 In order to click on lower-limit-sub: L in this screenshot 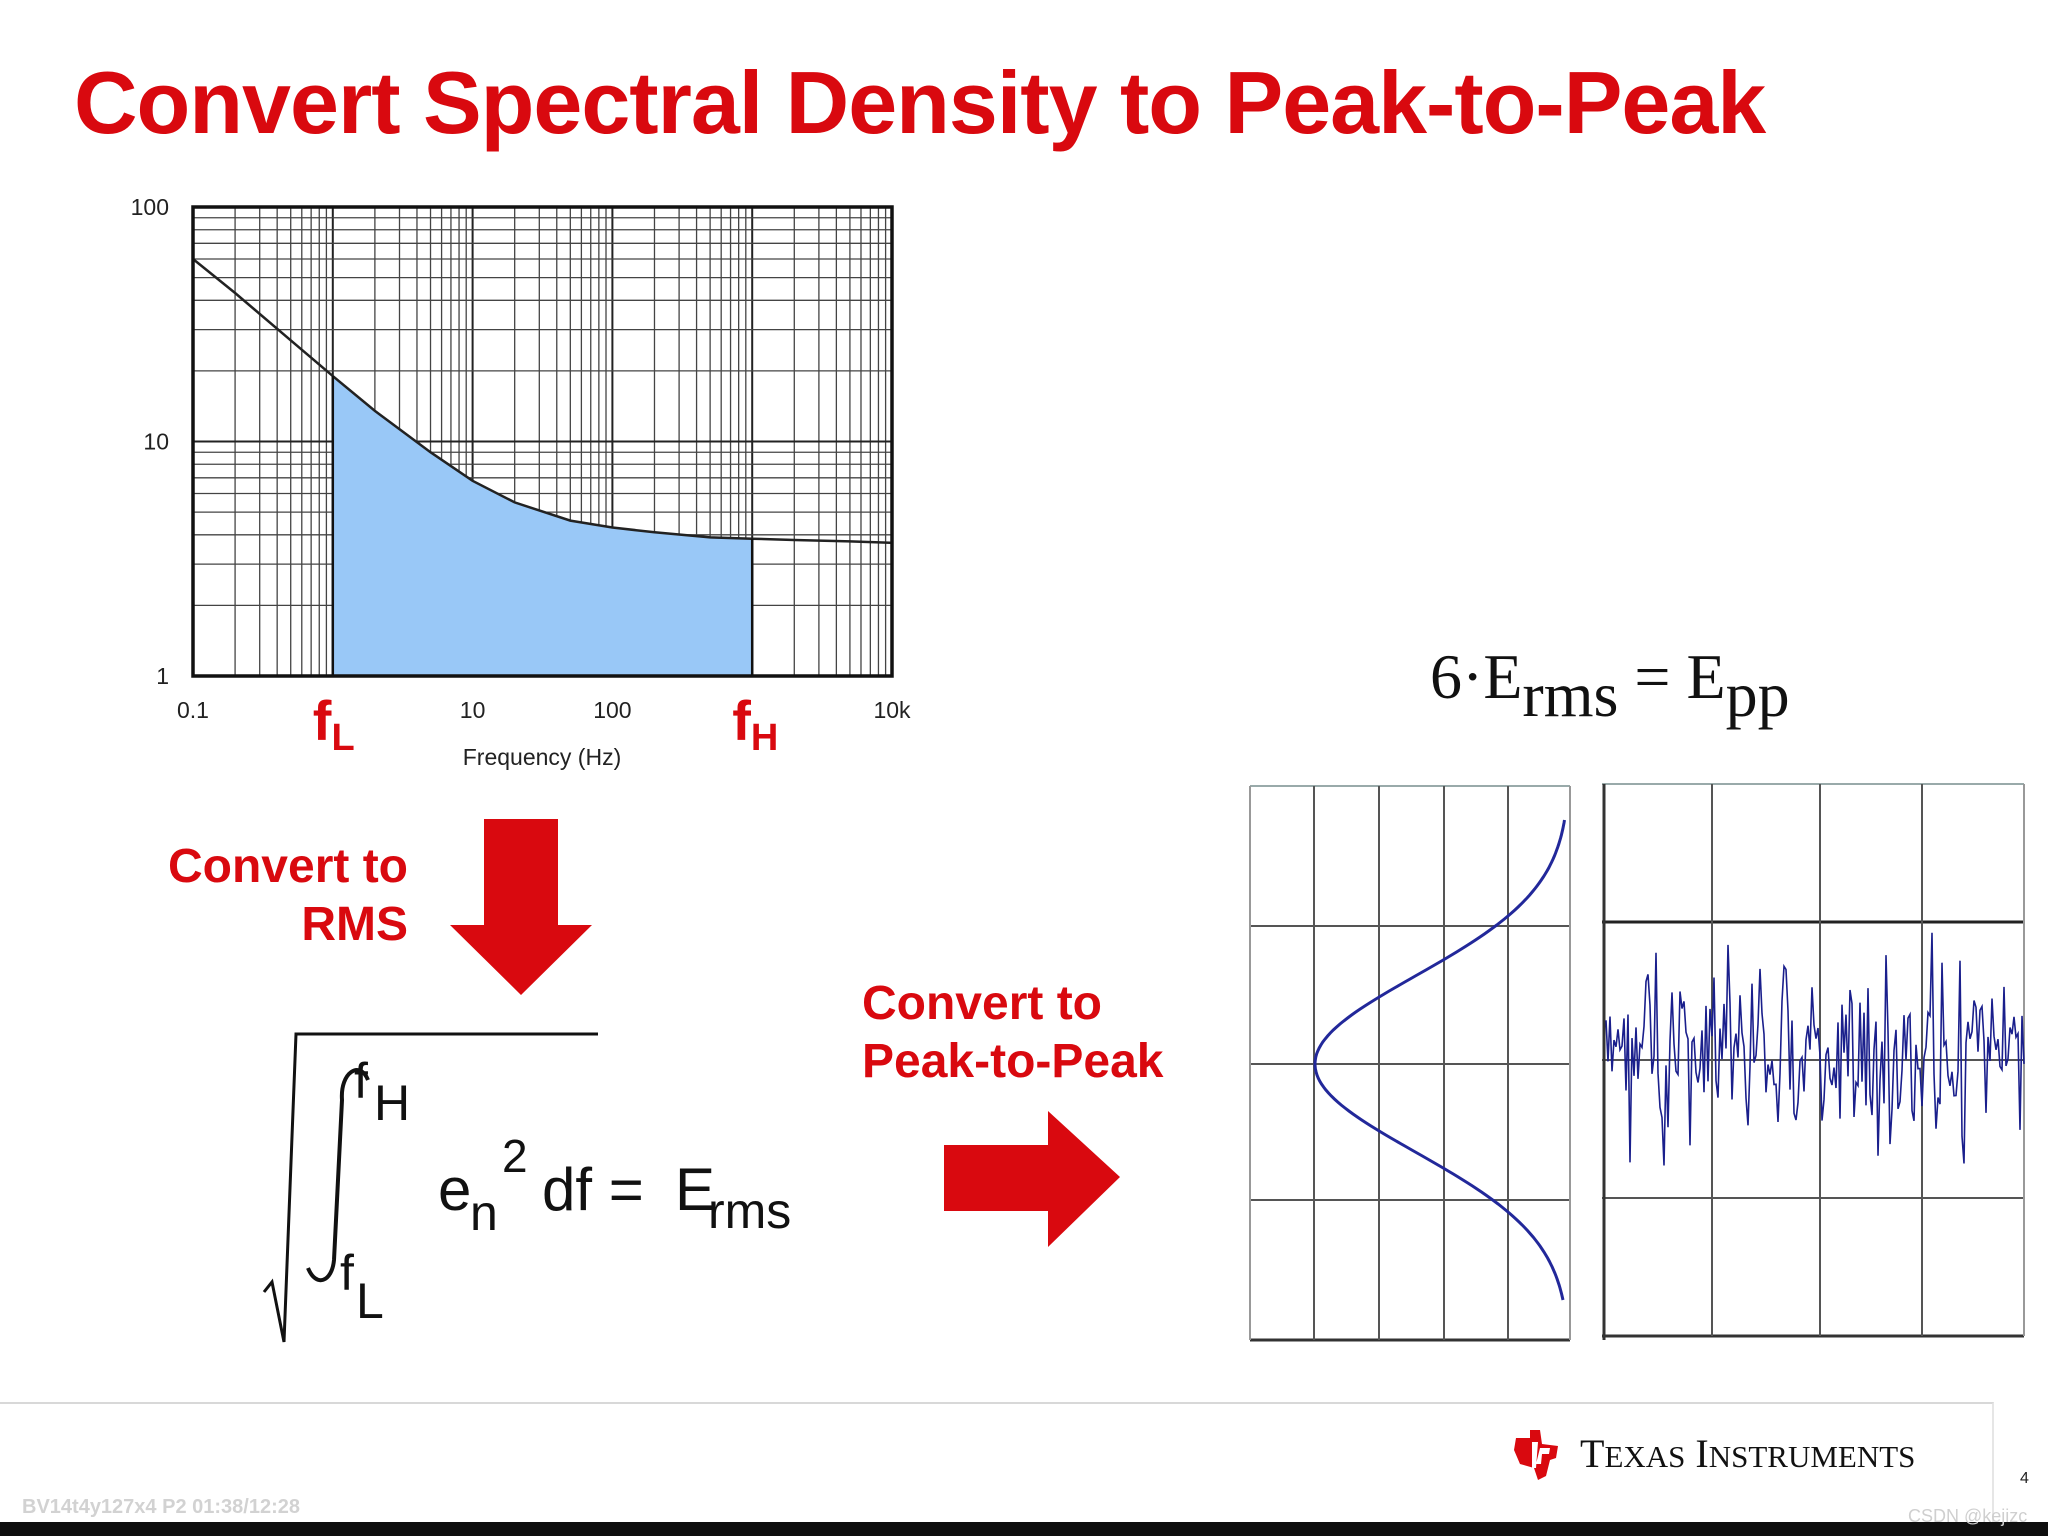, I will do `click(370, 1301)`.